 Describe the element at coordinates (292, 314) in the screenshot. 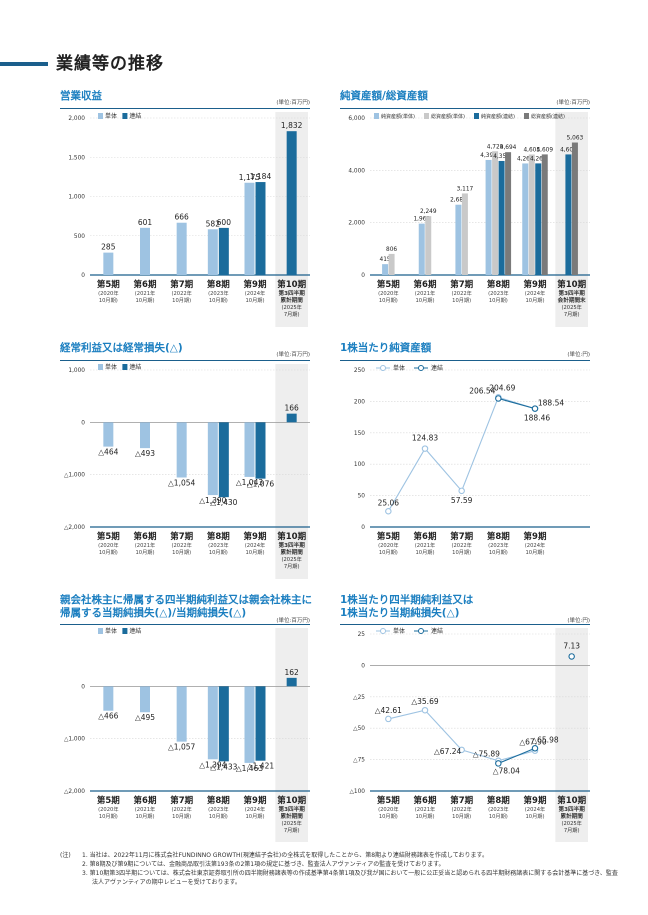

I see `x-period-sub: 7月期)` at that location.